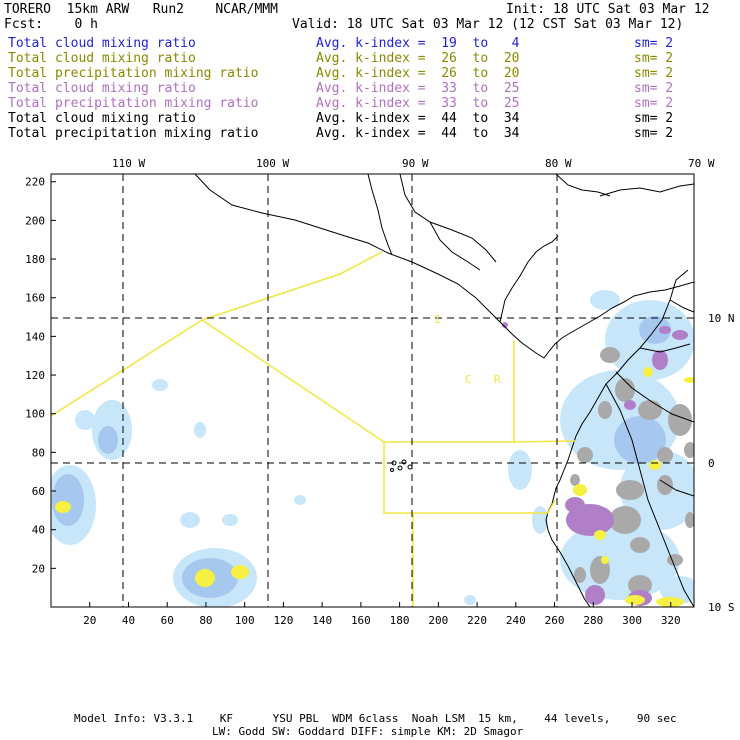  What do you see at coordinates (593, 620) in the screenshot?
I see `x-tick-label: 280` at bounding box center [593, 620].